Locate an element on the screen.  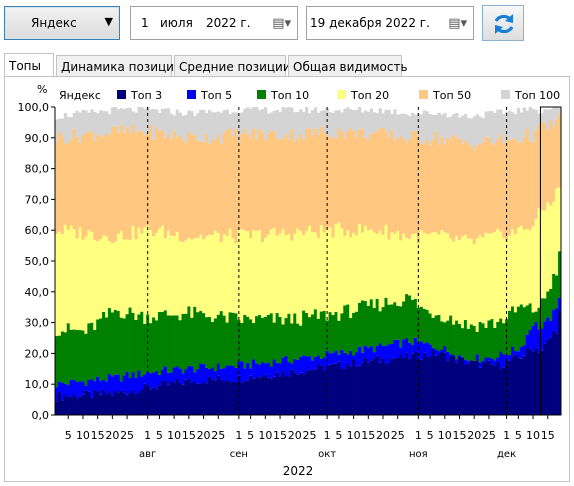
bar-топ-10-day-47 is located at coordinates (192, 342).